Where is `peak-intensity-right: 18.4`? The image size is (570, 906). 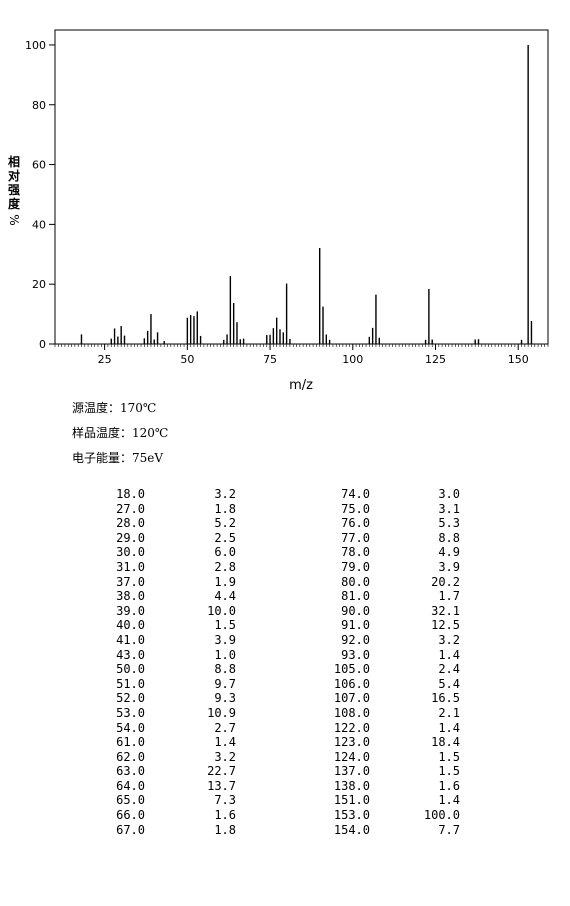 peak-intensity-right: 18.4 is located at coordinates (445, 742).